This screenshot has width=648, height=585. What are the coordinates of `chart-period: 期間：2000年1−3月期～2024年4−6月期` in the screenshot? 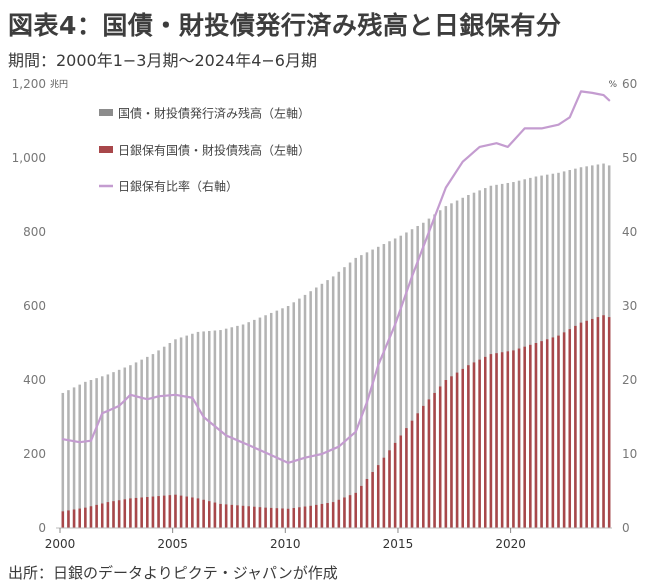 It's located at (162, 60).